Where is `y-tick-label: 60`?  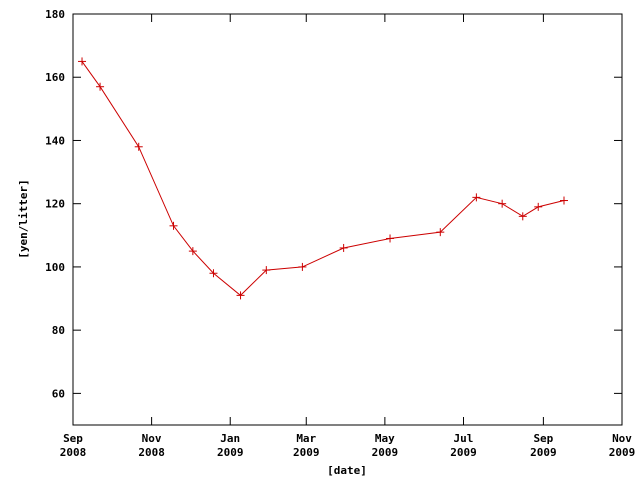
y-tick-label: 60 is located at coordinates (58, 393).